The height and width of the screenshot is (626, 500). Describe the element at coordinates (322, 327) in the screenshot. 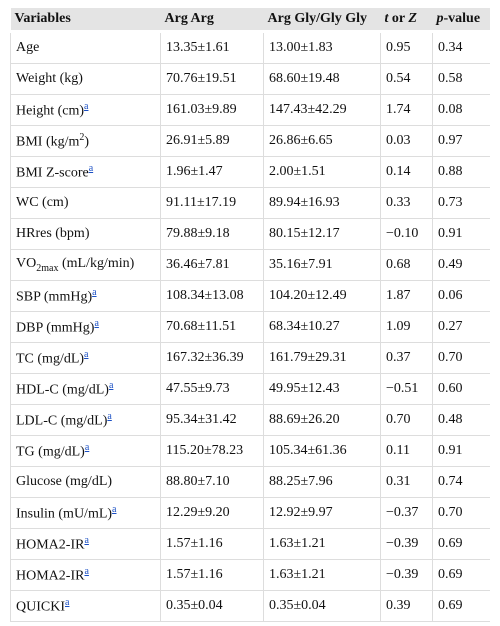

I see `value-cell: 68.34±10.27` at that location.